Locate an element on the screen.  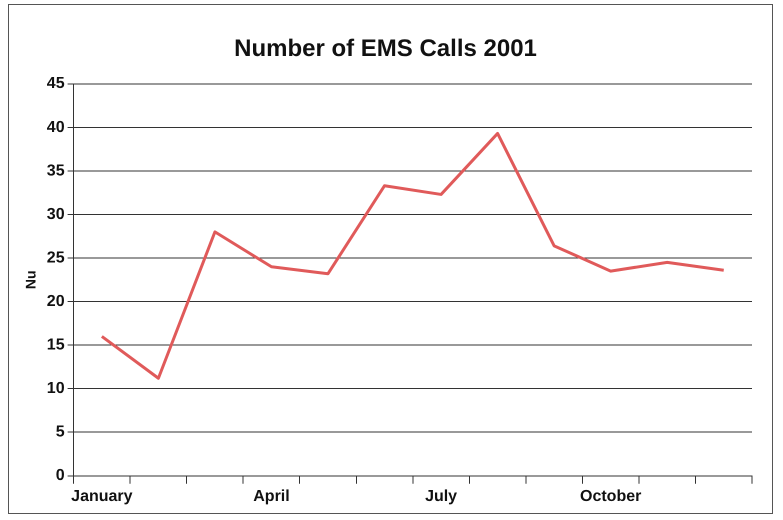
y-axis-title: Nu is located at coordinates (30, 280).